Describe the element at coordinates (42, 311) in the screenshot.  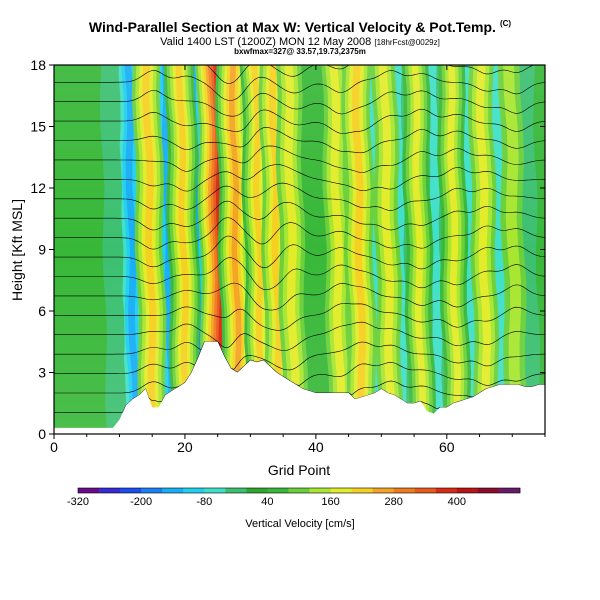
I see `y-tick-label: 6` at that location.